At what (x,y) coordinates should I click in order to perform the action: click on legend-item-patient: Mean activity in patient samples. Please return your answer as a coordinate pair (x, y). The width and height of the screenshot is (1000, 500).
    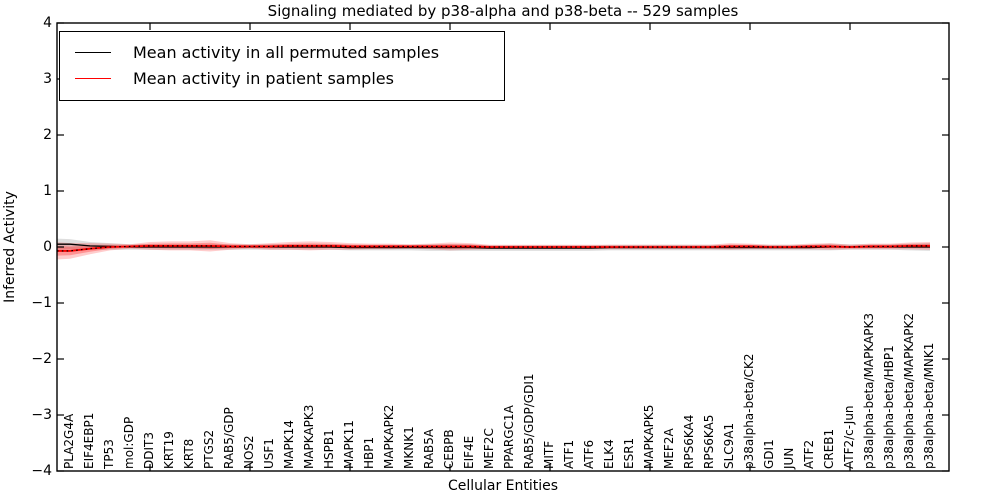
    Looking at the image, I should click on (282, 78).